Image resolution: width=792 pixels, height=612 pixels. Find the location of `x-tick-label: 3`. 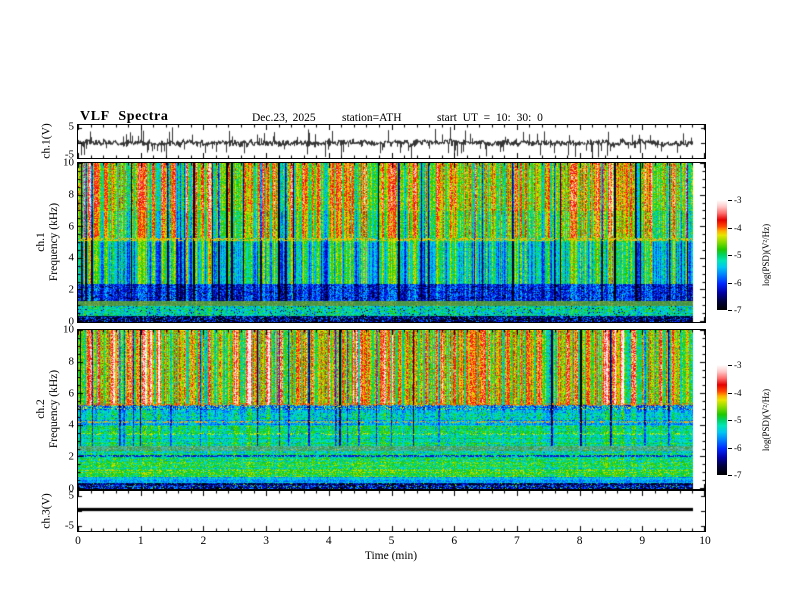

x-tick-label: 3 is located at coordinates (266, 541).